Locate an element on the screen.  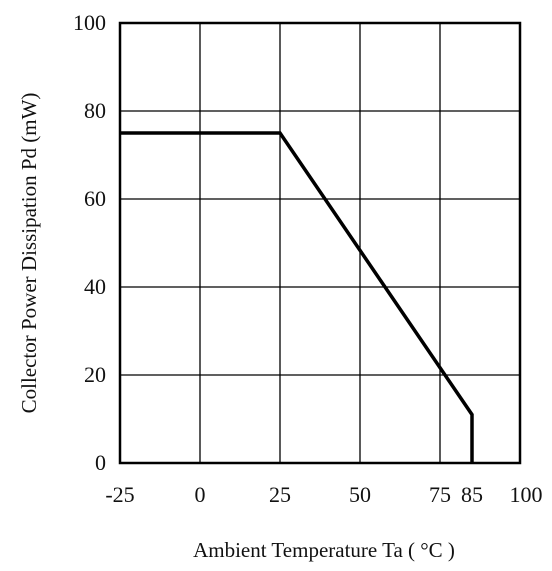
y-tick-label: 20 is located at coordinates (95, 374).